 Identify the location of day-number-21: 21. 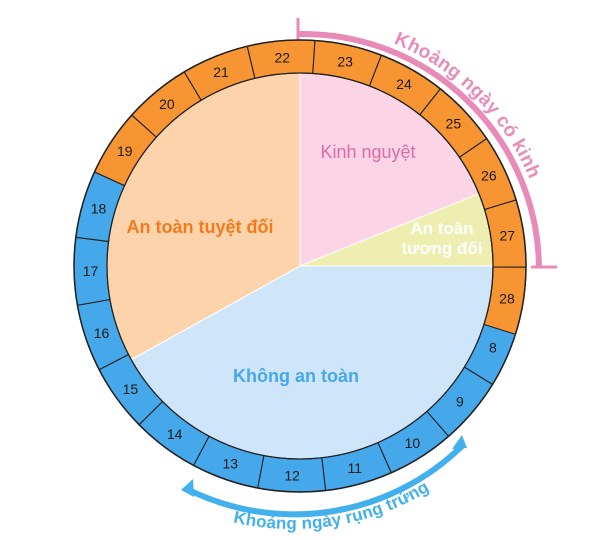
(221, 72).